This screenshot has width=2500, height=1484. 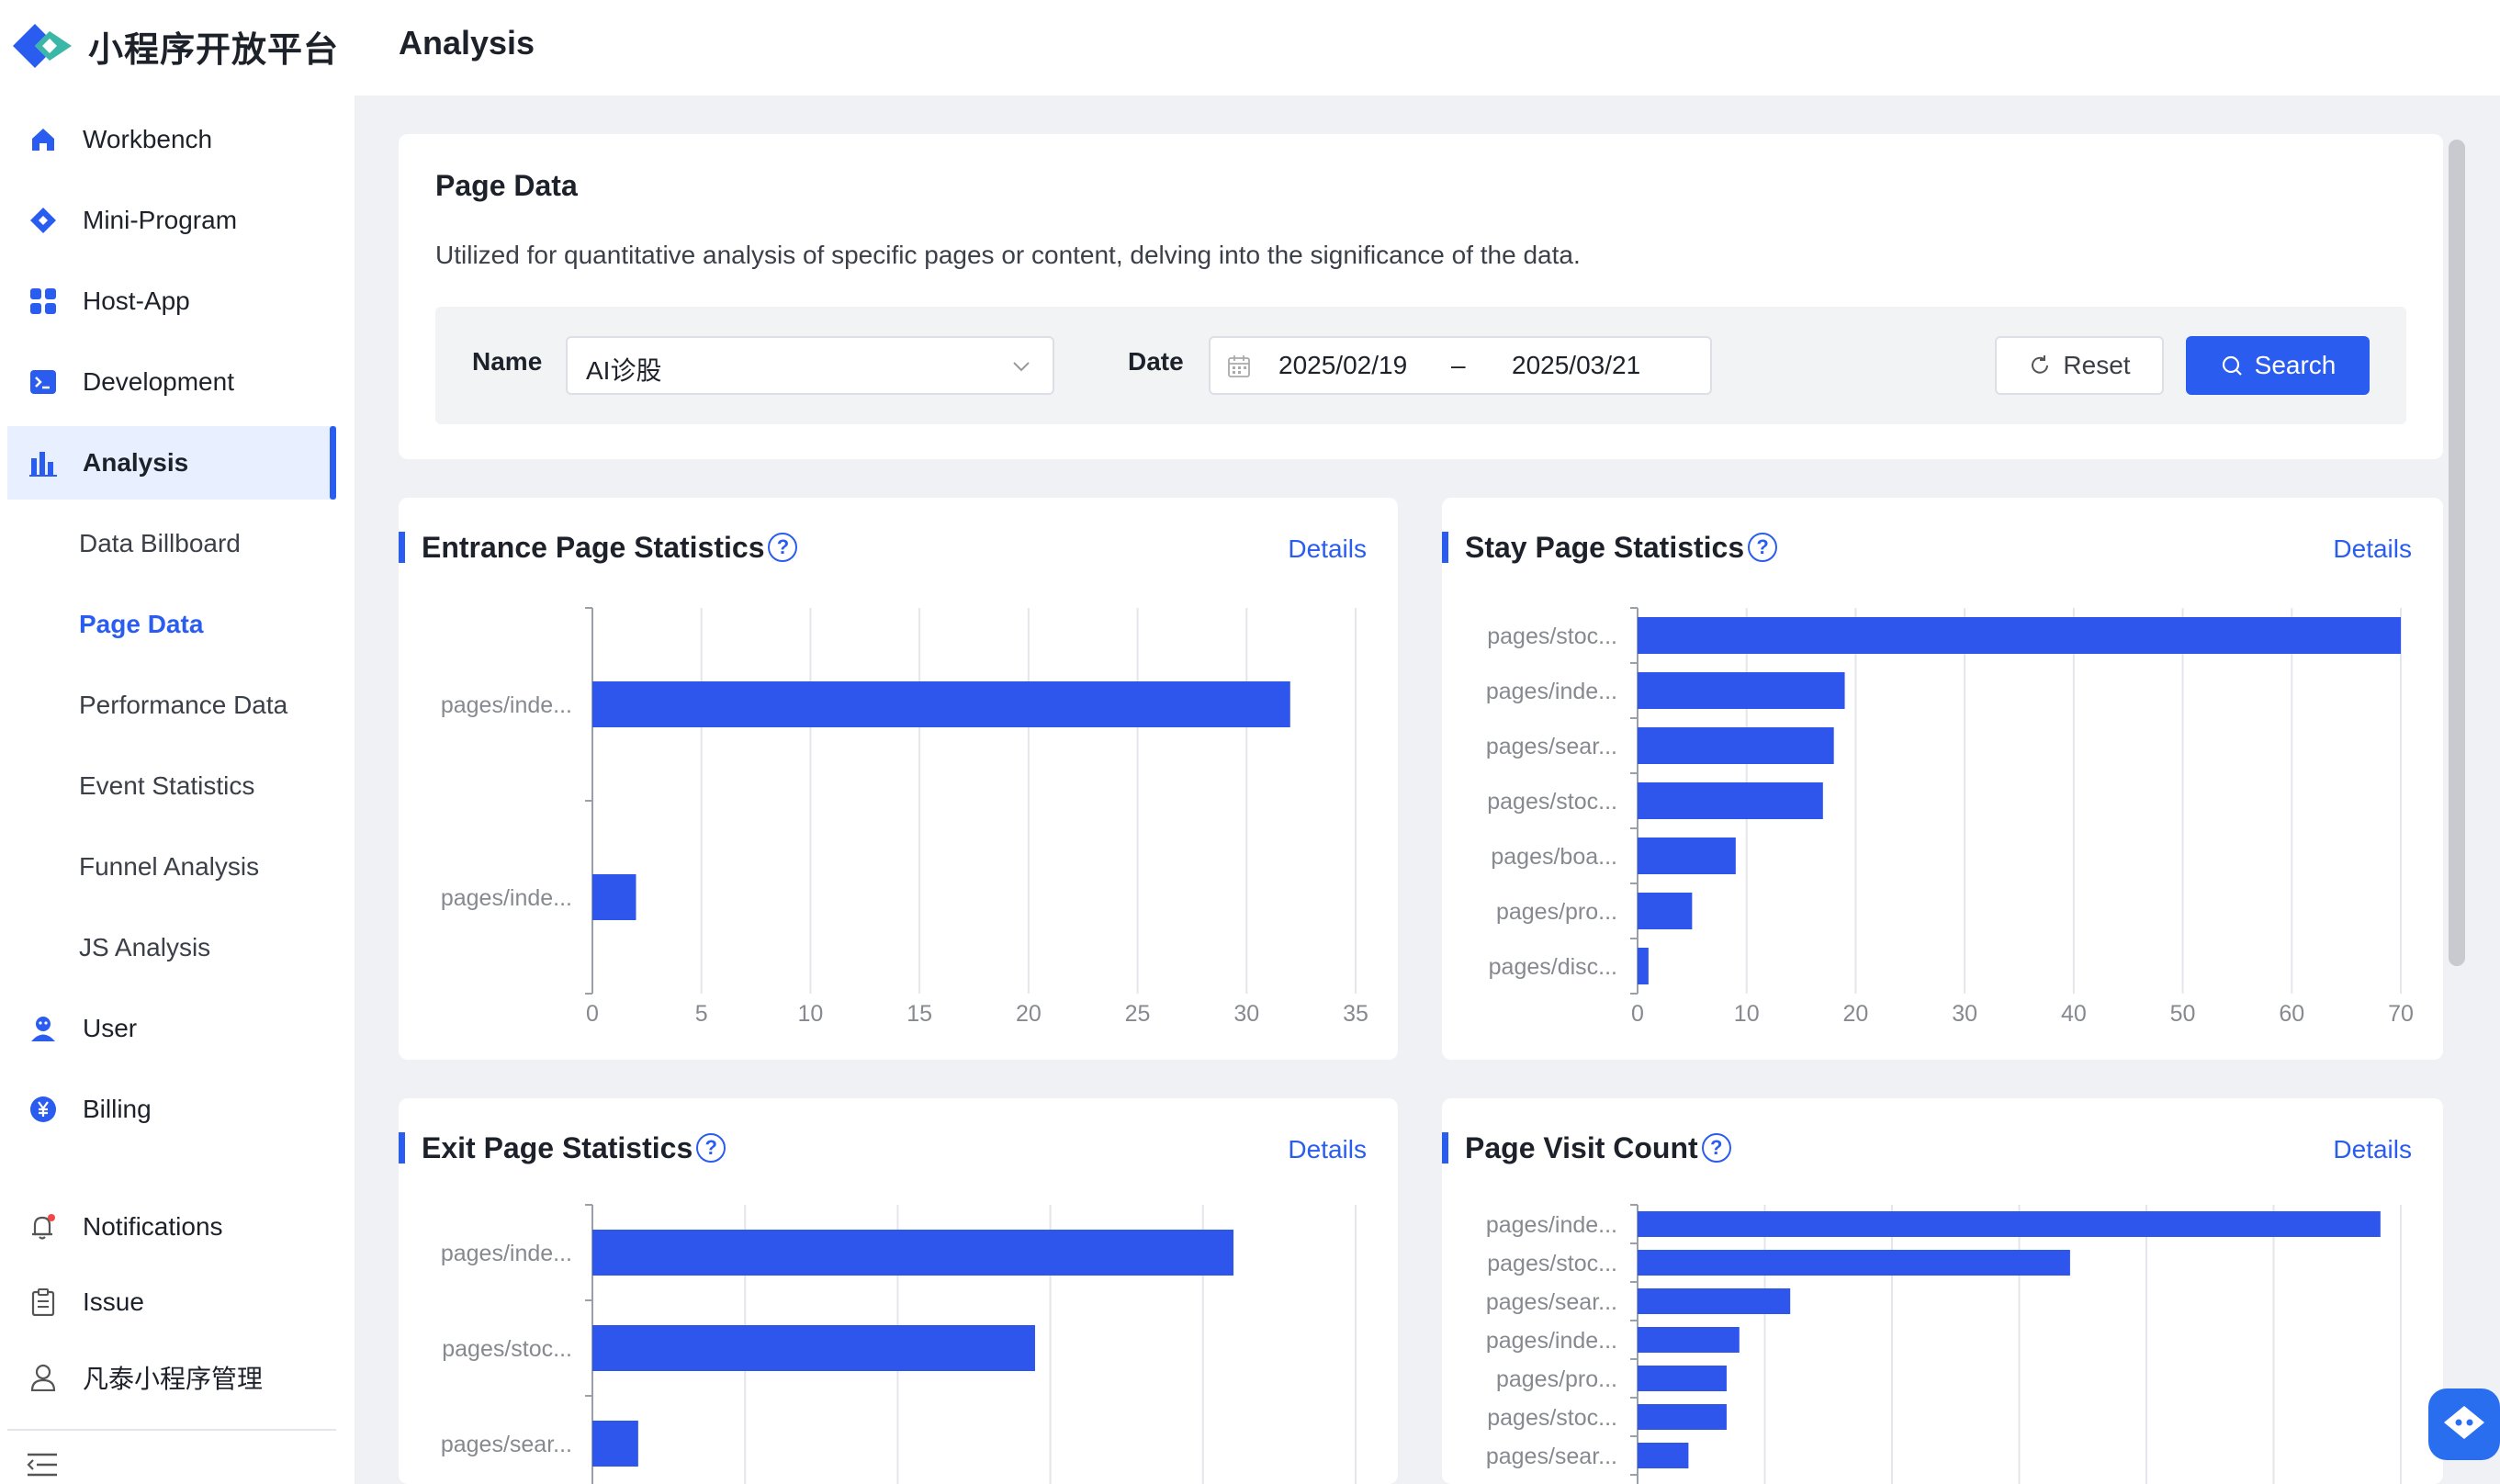 What do you see at coordinates (171, 1302) in the screenshot?
I see `sidebar-item-issue: Issue` at bounding box center [171, 1302].